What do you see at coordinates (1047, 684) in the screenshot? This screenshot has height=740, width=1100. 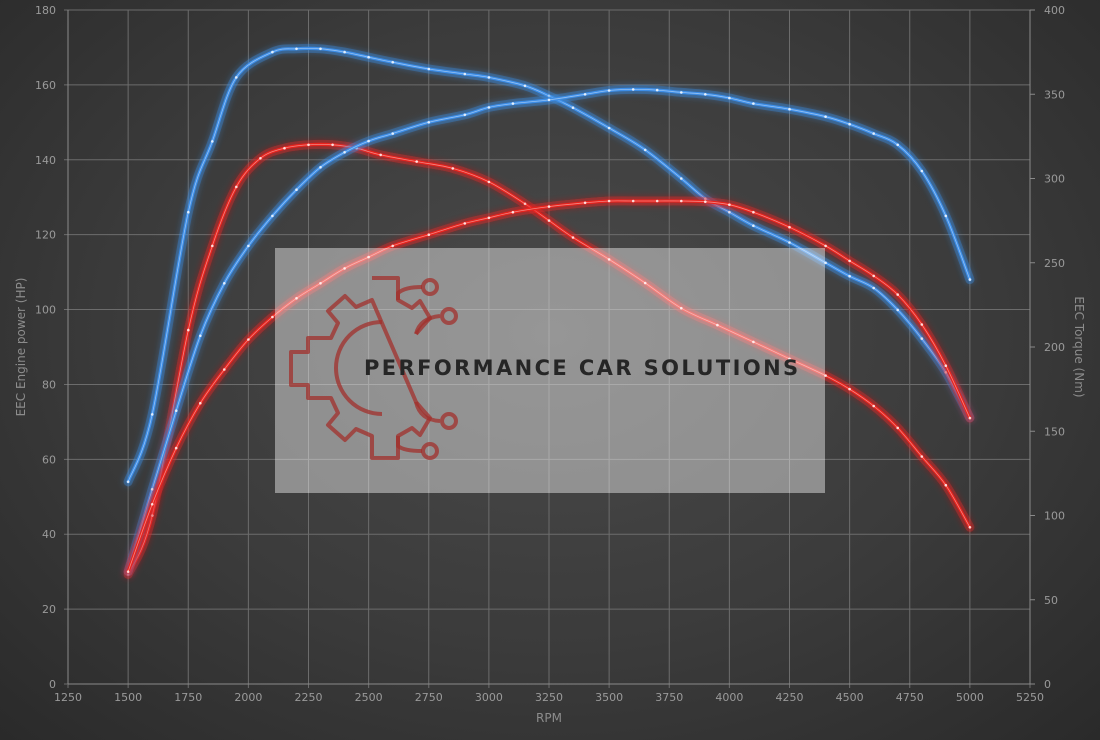 I see `y-right-tick-label: 0` at bounding box center [1047, 684].